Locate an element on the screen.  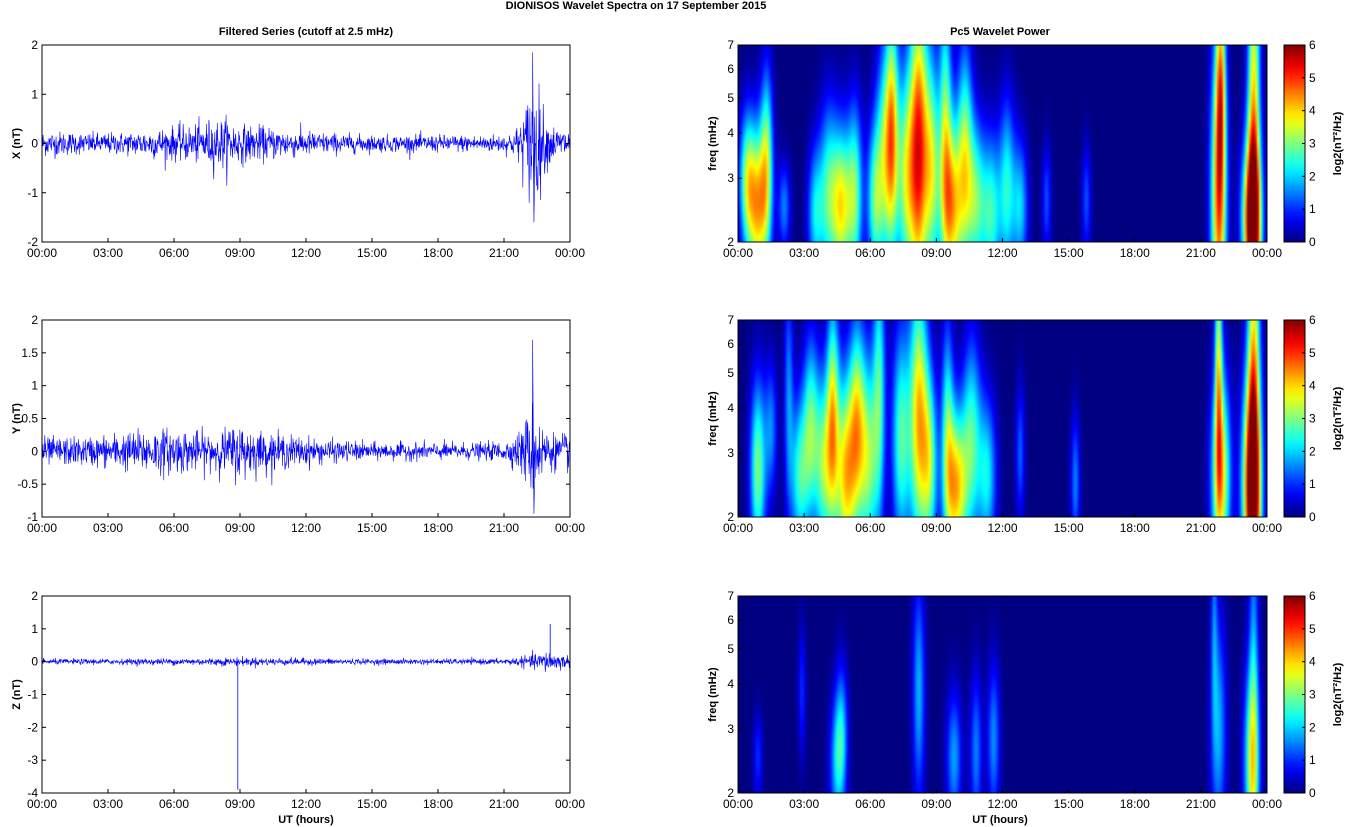
ts-1-ytick-label: 1 is located at coordinates (34, 386).